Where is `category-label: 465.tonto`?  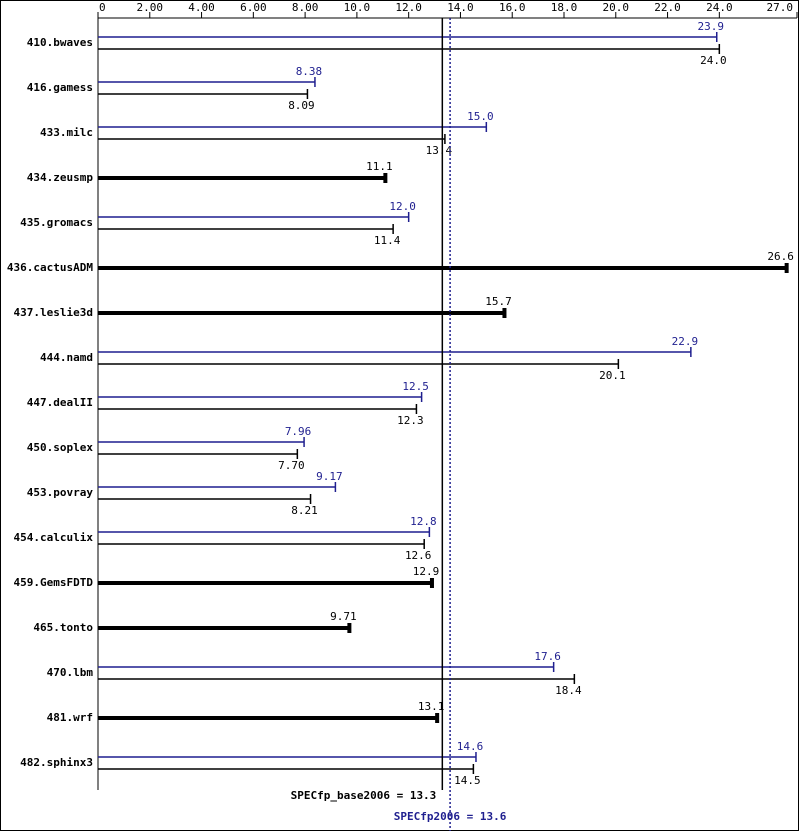 category-label: 465.tonto is located at coordinates (63, 627).